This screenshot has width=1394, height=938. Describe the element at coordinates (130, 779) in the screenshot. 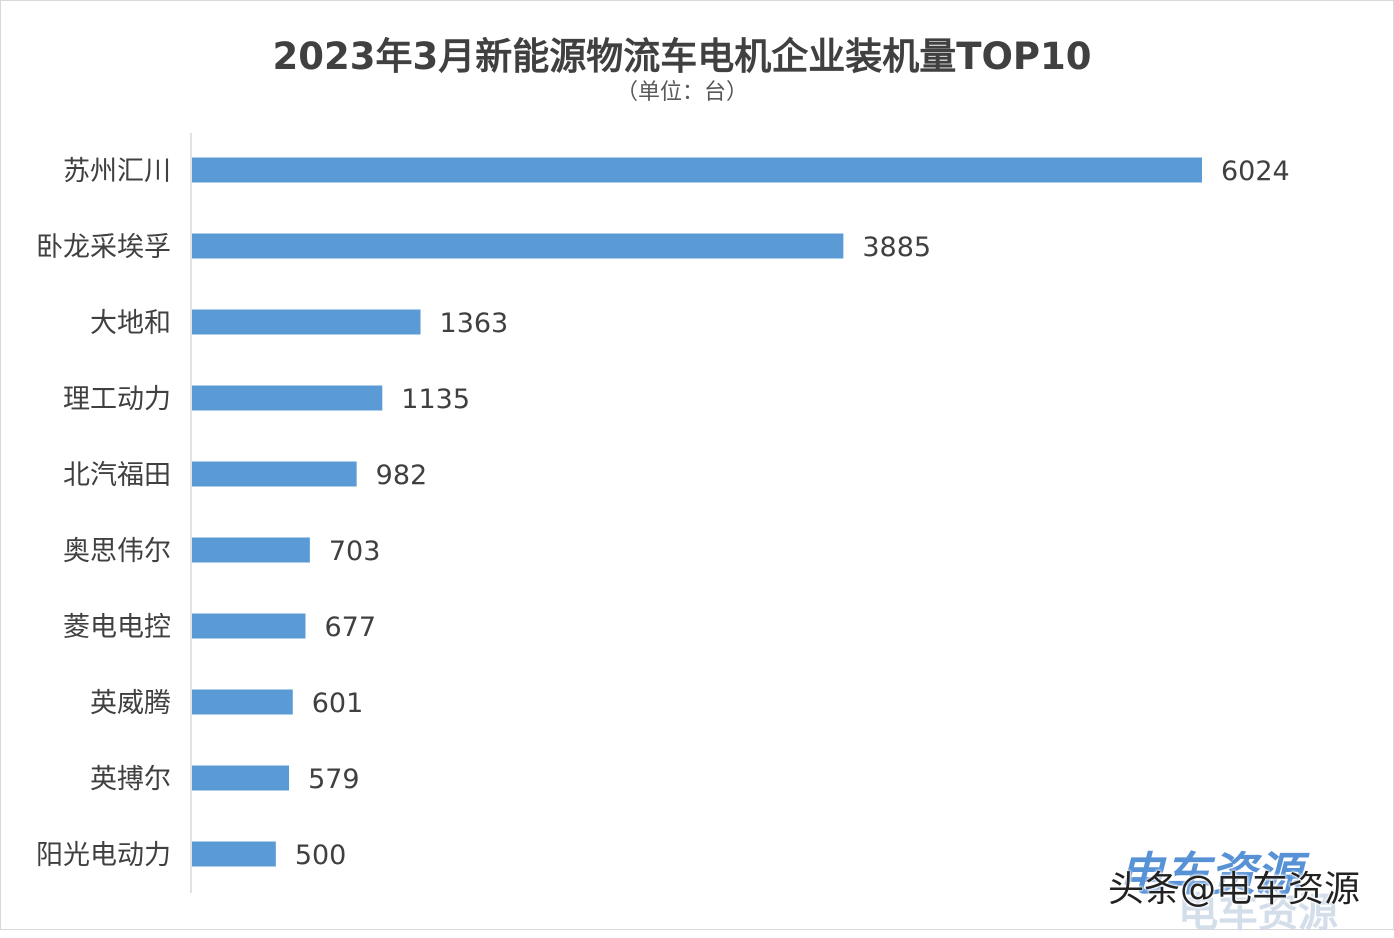

I see `category-label-9: 英搏尔` at that location.